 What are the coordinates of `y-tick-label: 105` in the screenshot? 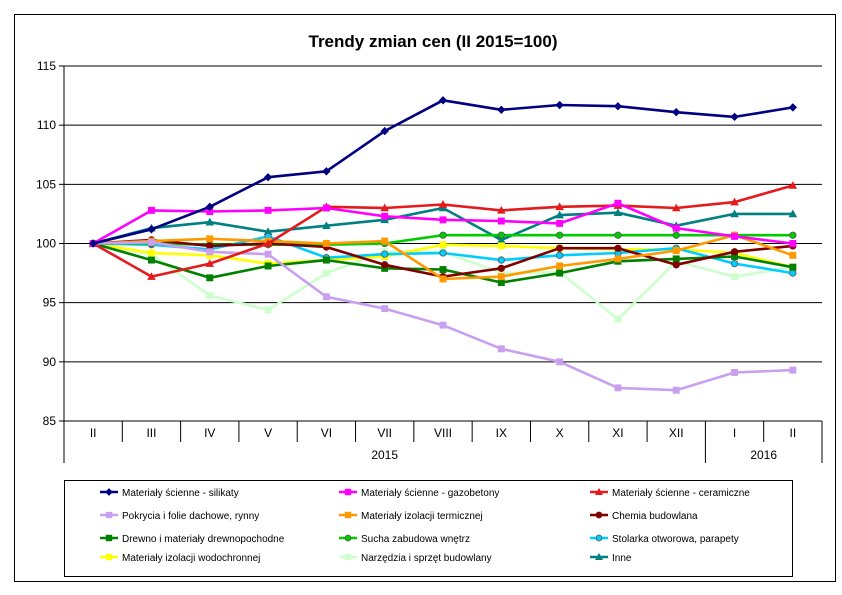 It's located at (46, 184).